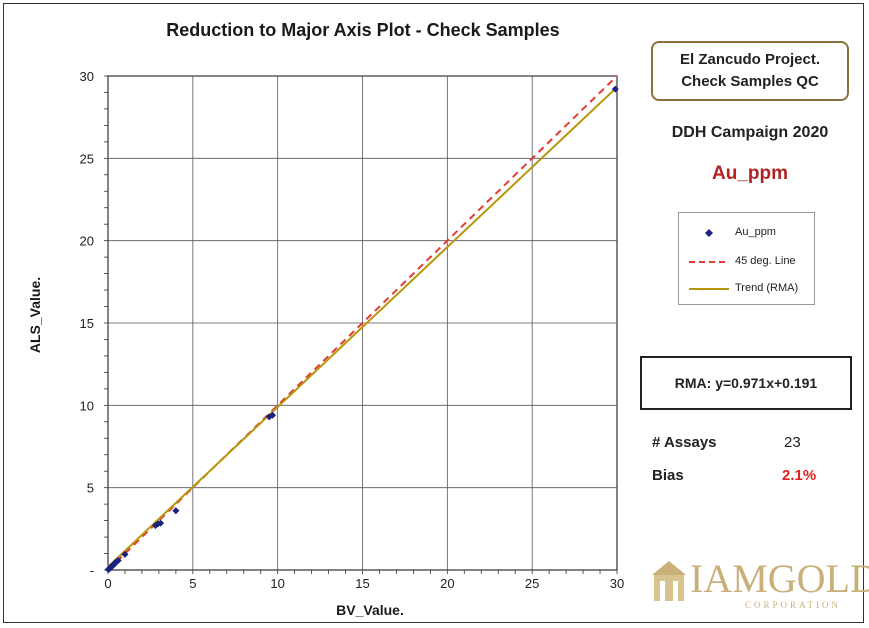 Image resolution: width=869 pixels, height=628 pixels. What do you see at coordinates (617, 583) in the screenshot?
I see `x-tick-label: 30` at bounding box center [617, 583].